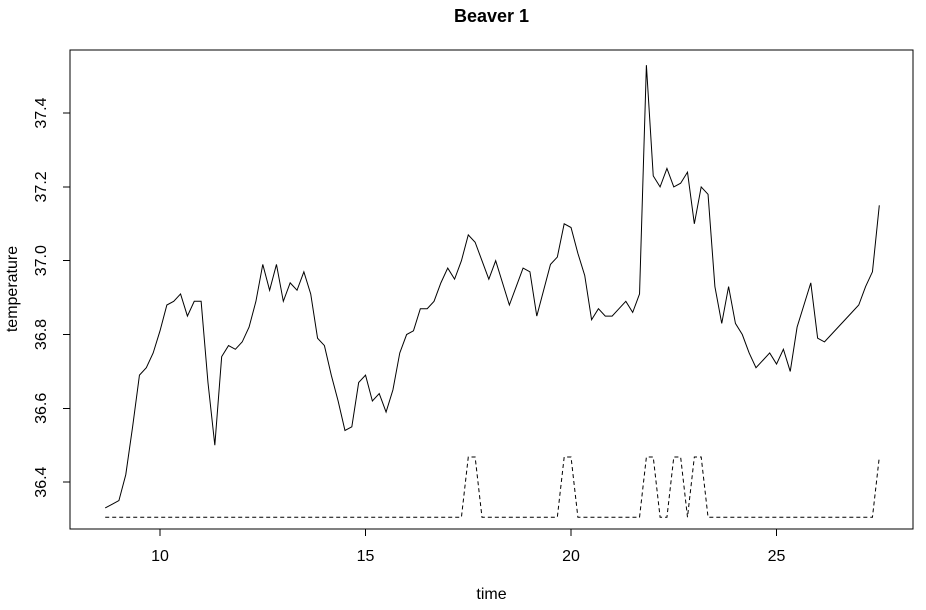  I want to click on chart-title: Beaver 1, so click(491, 16).